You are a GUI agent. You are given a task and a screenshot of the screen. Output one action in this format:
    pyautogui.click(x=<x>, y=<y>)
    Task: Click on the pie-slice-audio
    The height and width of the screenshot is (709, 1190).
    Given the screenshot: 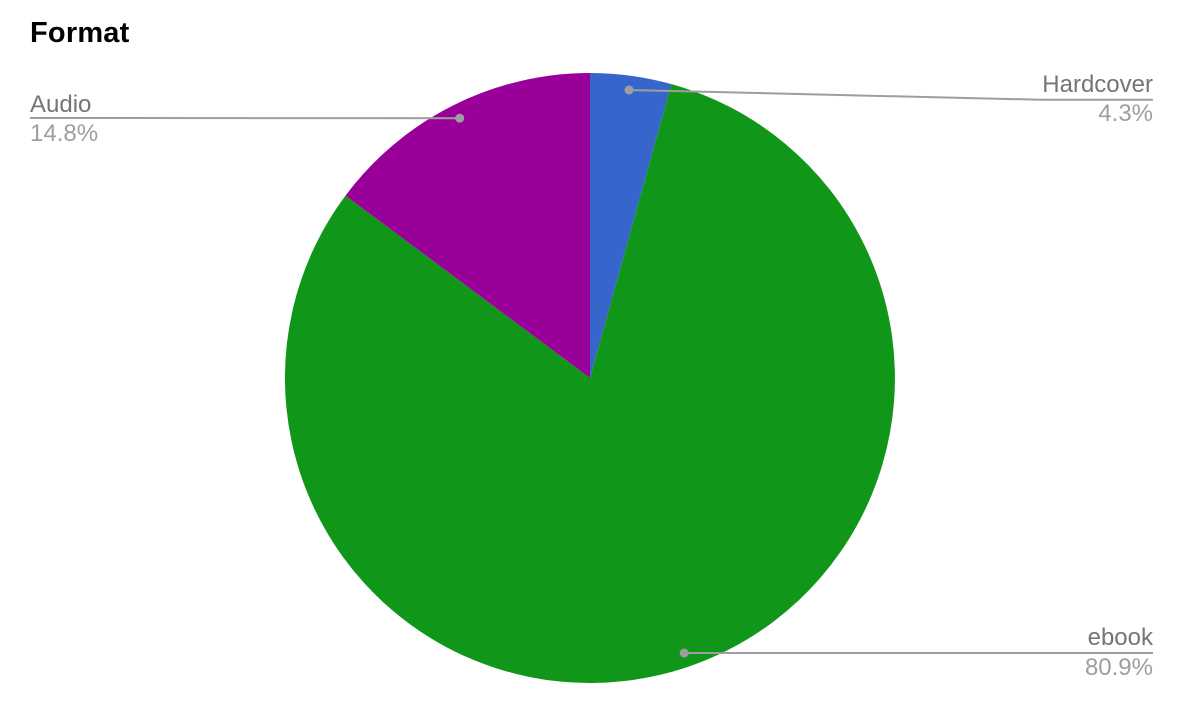 What is the action you would take?
    pyautogui.click(x=468, y=225)
    